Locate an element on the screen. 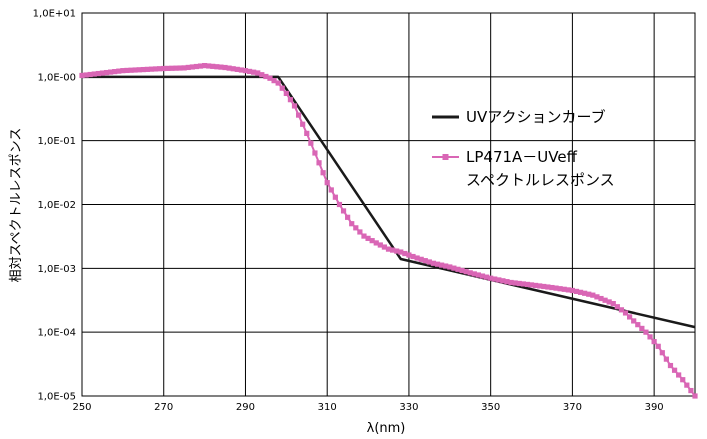  y-tick-label: 1,0E-00 is located at coordinates (56, 77).